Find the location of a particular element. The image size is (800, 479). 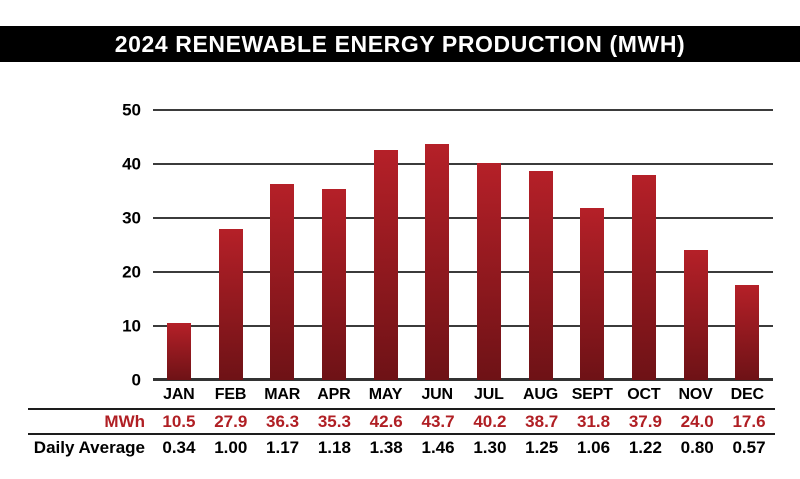

x-tick-label-aug: AUG is located at coordinates (541, 394).